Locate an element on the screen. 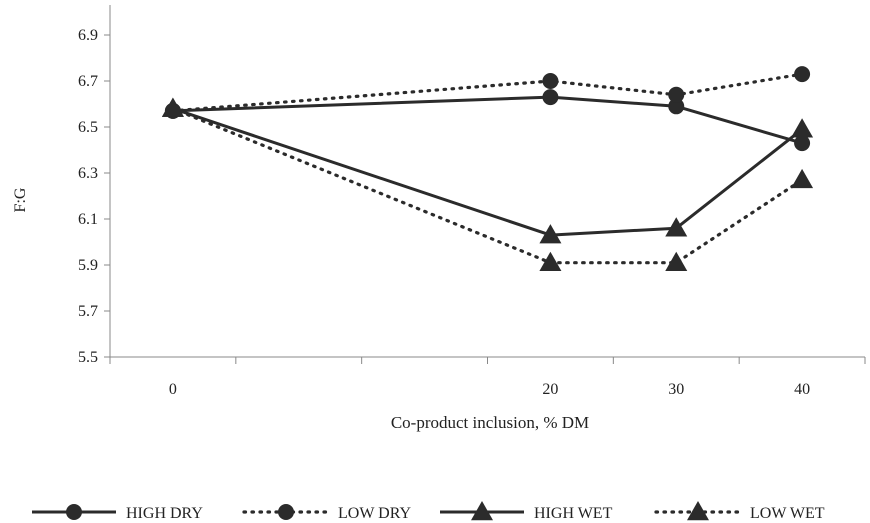  x-tick-label: 0 is located at coordinates (173, 389).